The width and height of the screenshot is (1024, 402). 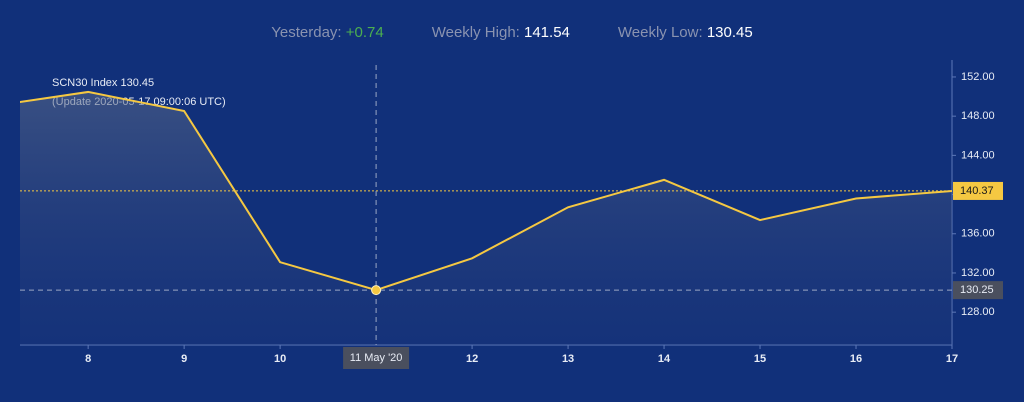 What do you see at coordinates (978, 234) in the screenshot?
I see `y-tick-label: 136.00` at bounding box center [978, 234].